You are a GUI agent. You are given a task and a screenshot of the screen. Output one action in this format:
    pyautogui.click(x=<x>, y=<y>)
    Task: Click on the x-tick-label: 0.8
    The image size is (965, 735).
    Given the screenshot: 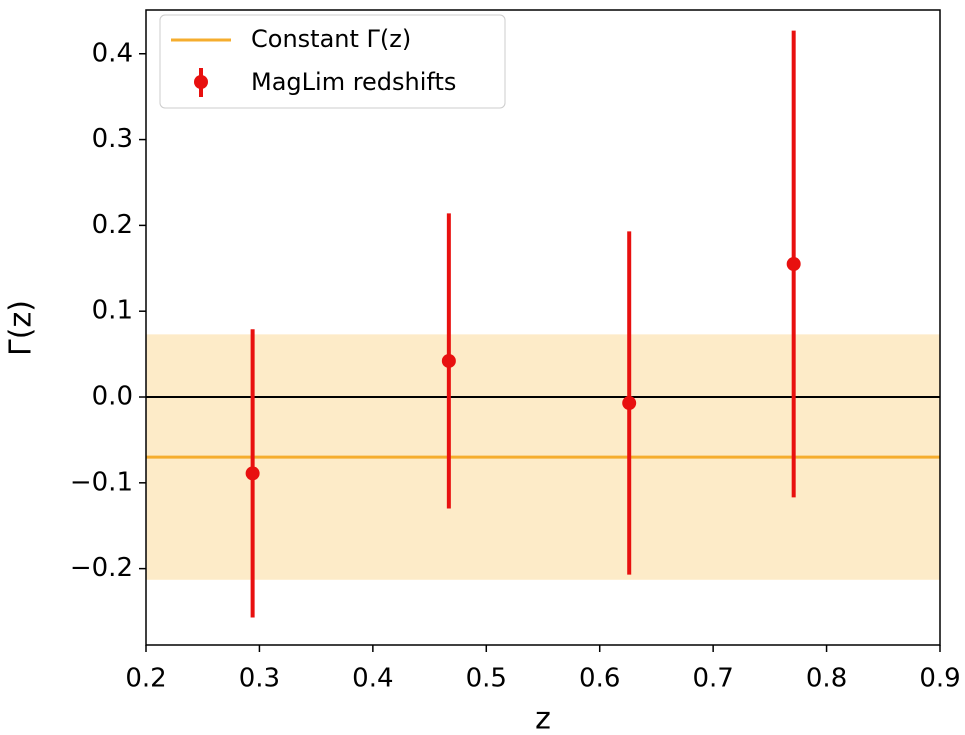 What is the action you would take?
    pyautogui.click(x=826, y=679)
    